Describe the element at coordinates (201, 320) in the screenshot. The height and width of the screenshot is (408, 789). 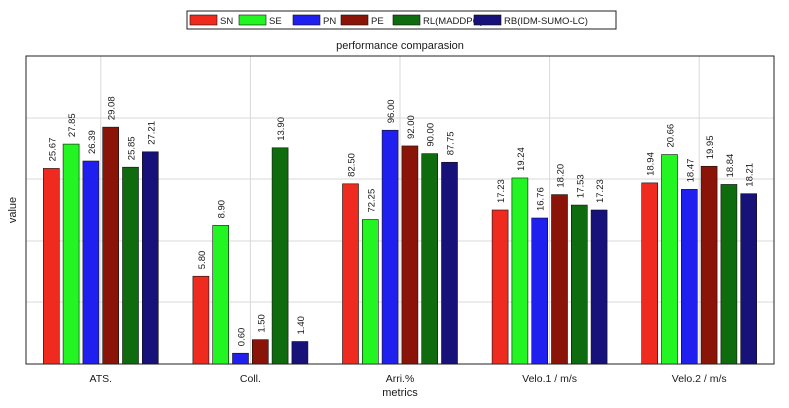
I see `bar-sn-coll` at that location.